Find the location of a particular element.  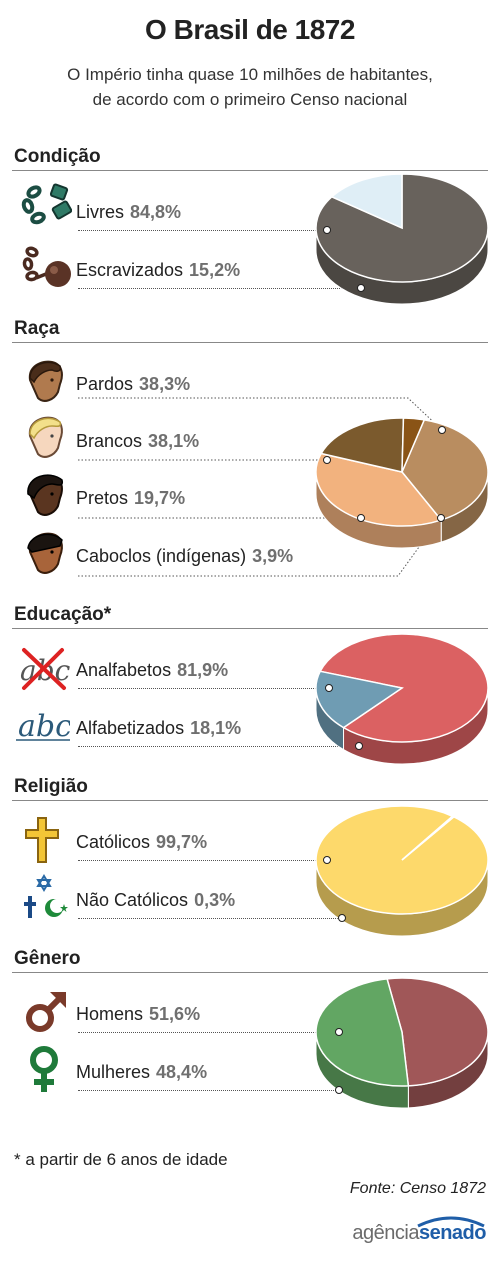

legend-item-pretos: Pretos 19,7% is located at coordinates (130, 498).